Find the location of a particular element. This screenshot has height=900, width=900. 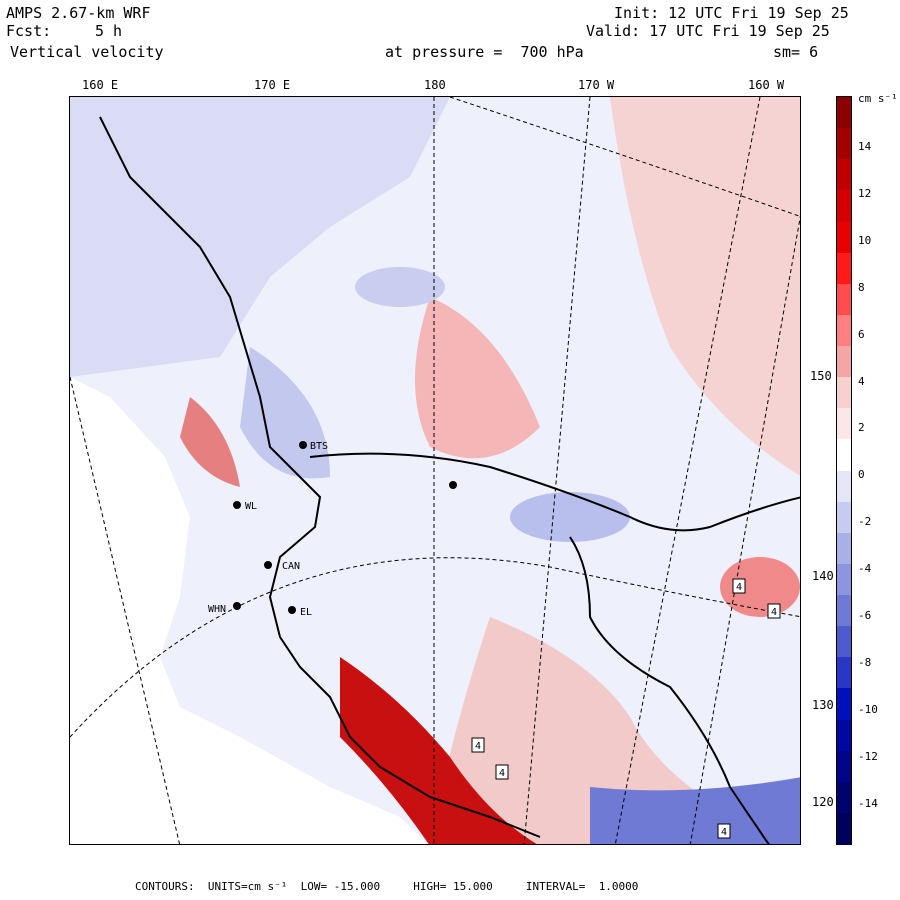

footer-high-label: HIGH= is located at coordinates (430, 886).